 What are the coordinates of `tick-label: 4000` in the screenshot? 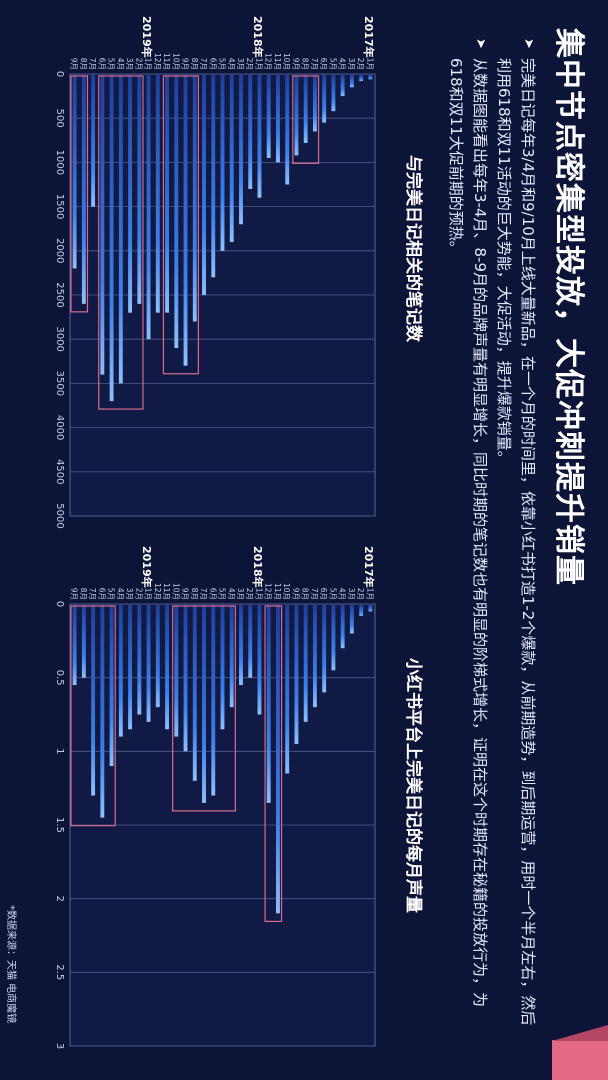 It's located at (59, 427).